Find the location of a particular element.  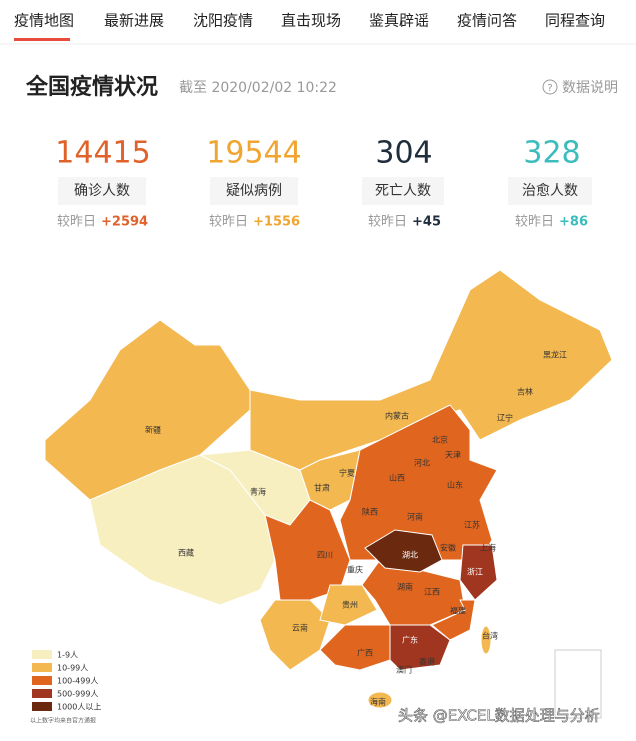

province-label: 安徽 is located at coordinates (448, 548).